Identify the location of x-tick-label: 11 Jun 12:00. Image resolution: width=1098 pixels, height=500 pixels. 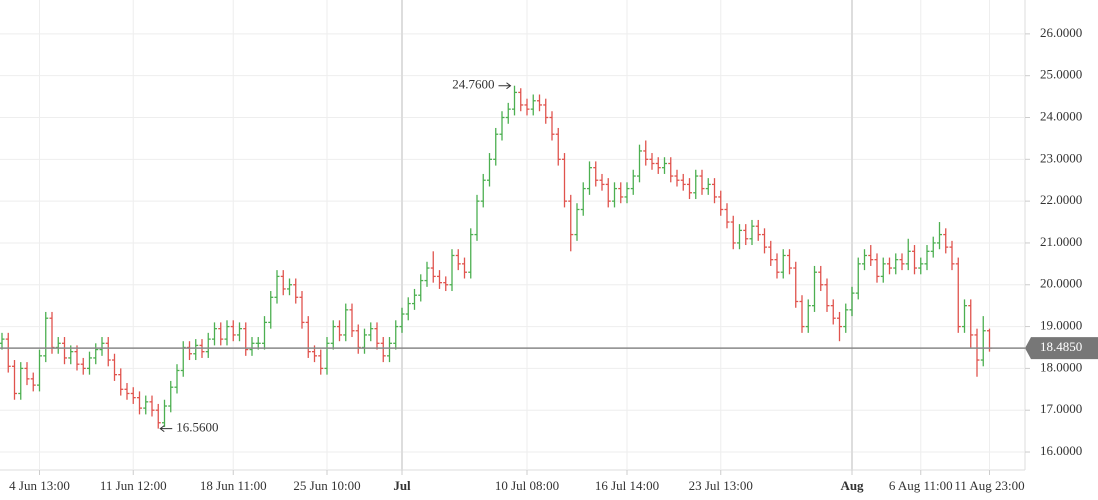
(133, 485).